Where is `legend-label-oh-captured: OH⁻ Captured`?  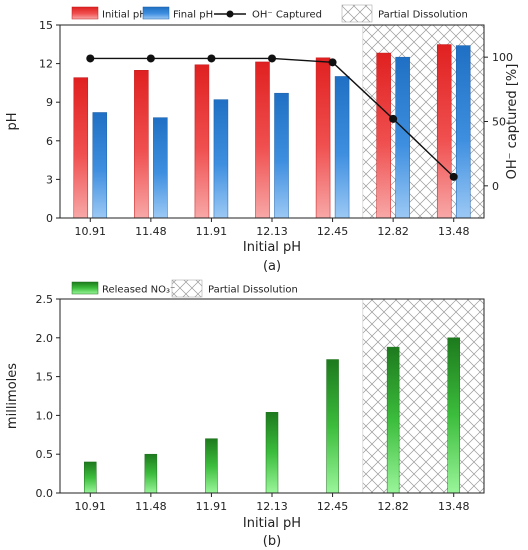
legend-label-oh-captured: OH⁻ Captured is located at coordinates (287, 15).